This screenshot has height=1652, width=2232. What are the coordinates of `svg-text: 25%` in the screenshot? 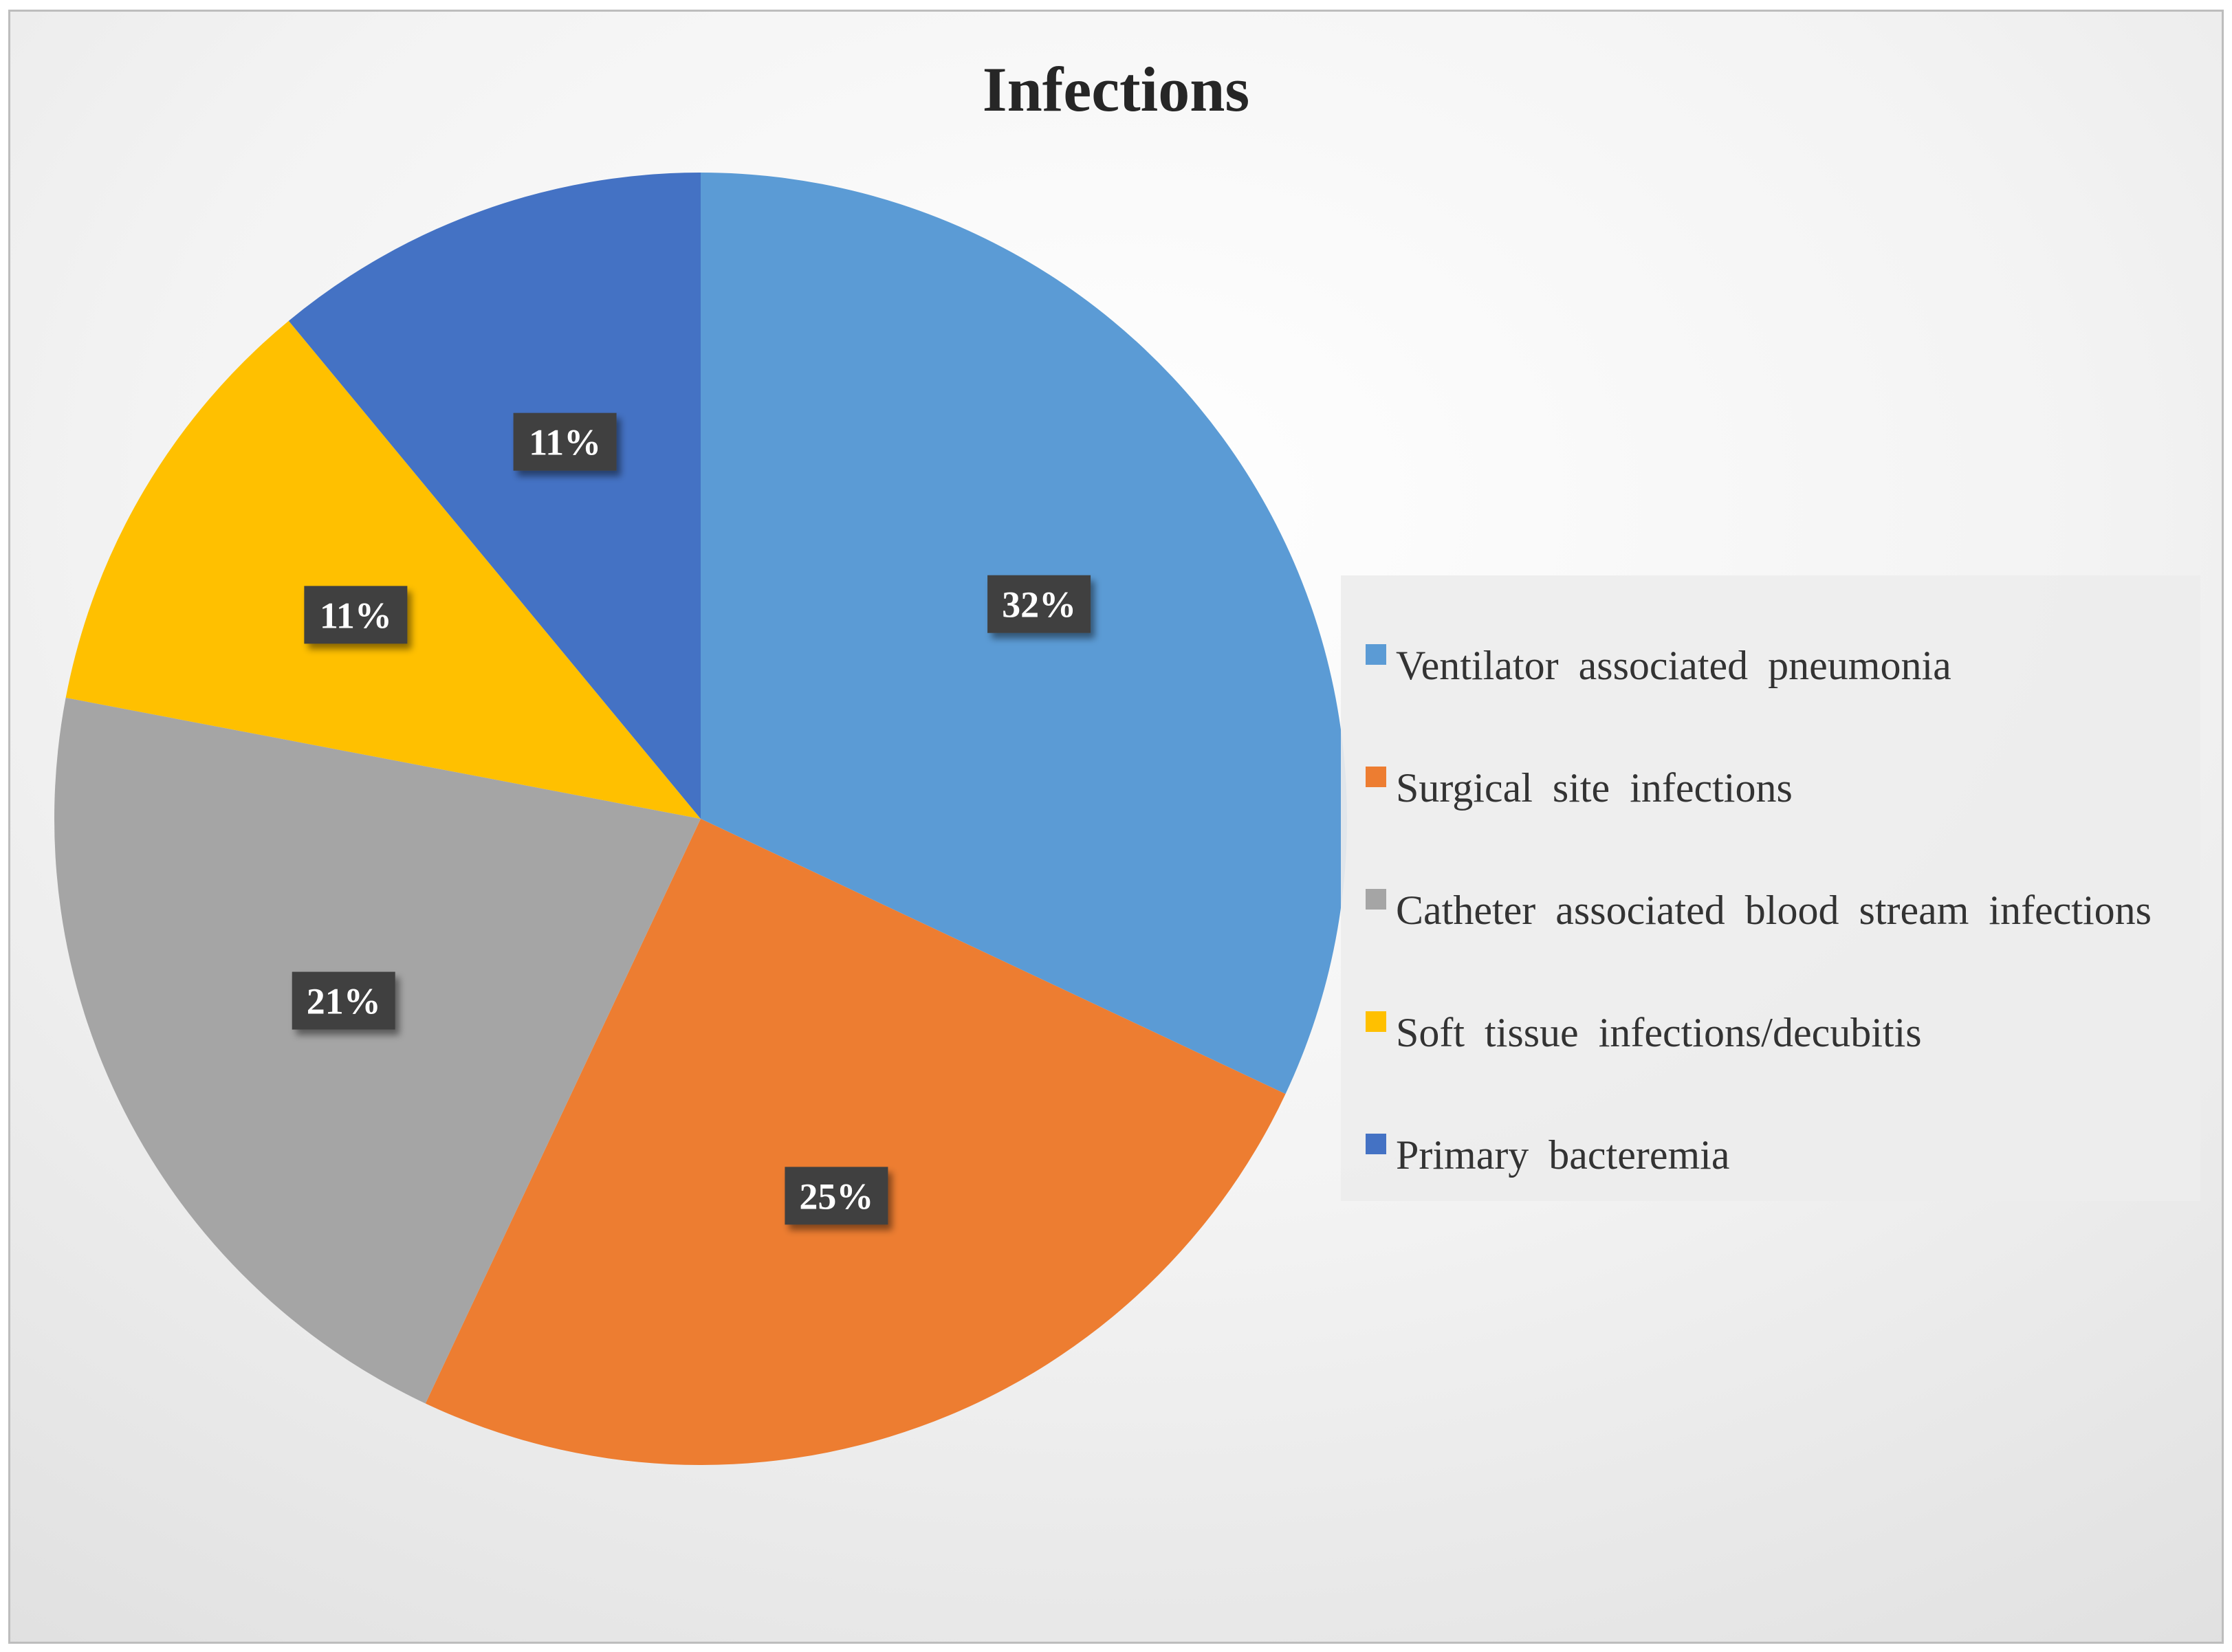 It's located at (836, 1196).